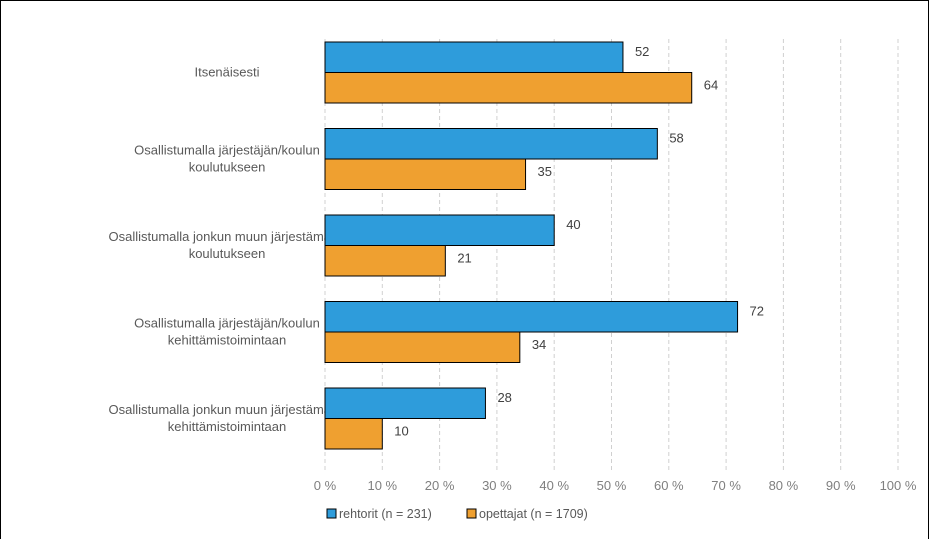 This screenshot has width=931, height=545. I want to click on data-label: 40, so click(573, 224).